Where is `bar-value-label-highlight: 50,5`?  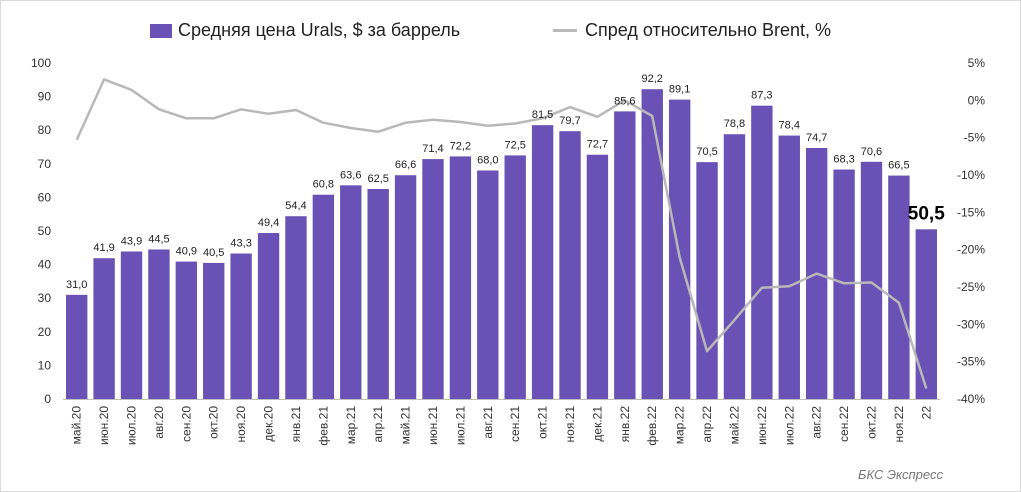 bar-value-label-highlight: 50,5 is located at coordinates (926, 213).